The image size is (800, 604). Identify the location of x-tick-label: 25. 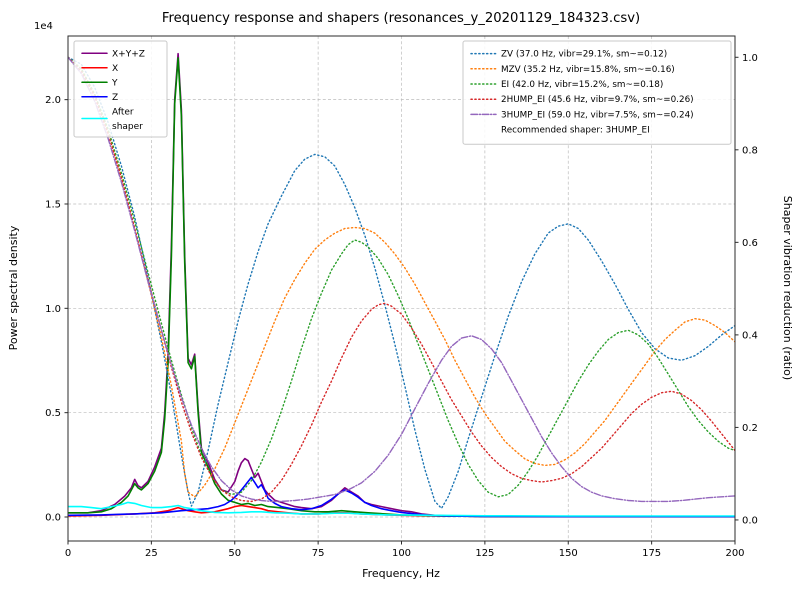
(151, 553).